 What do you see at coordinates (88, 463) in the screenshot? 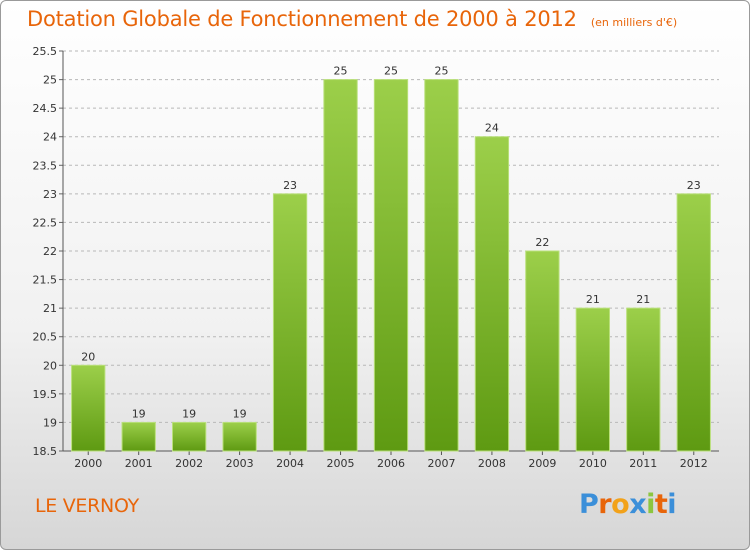
I see `x-tick-label-2000: 2000` at bounding box center [88, 463].